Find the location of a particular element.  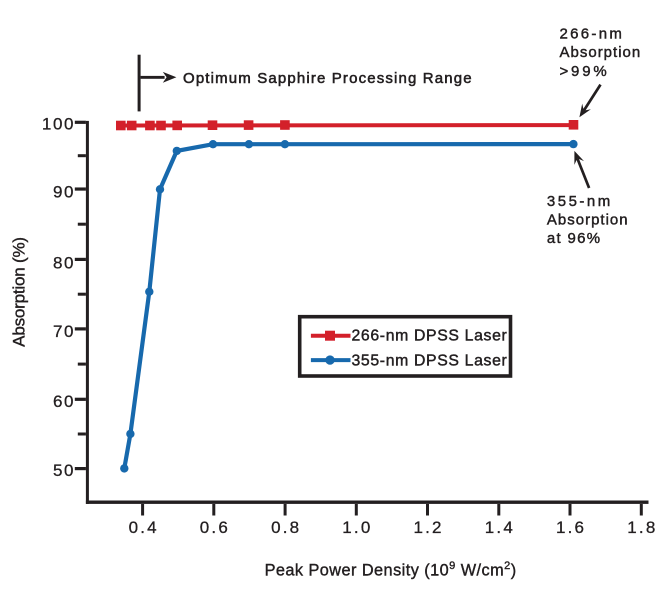

svg-text: 60 is located at coordinates (64, 401).